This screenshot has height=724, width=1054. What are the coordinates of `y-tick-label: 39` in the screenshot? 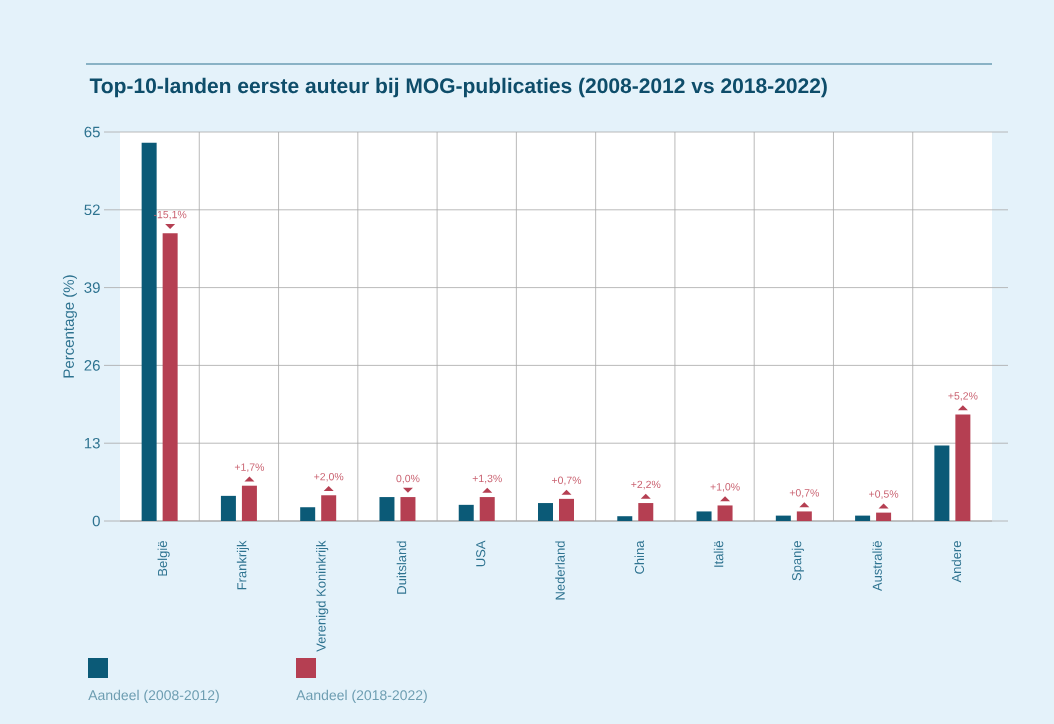 It's located at (92, 287).